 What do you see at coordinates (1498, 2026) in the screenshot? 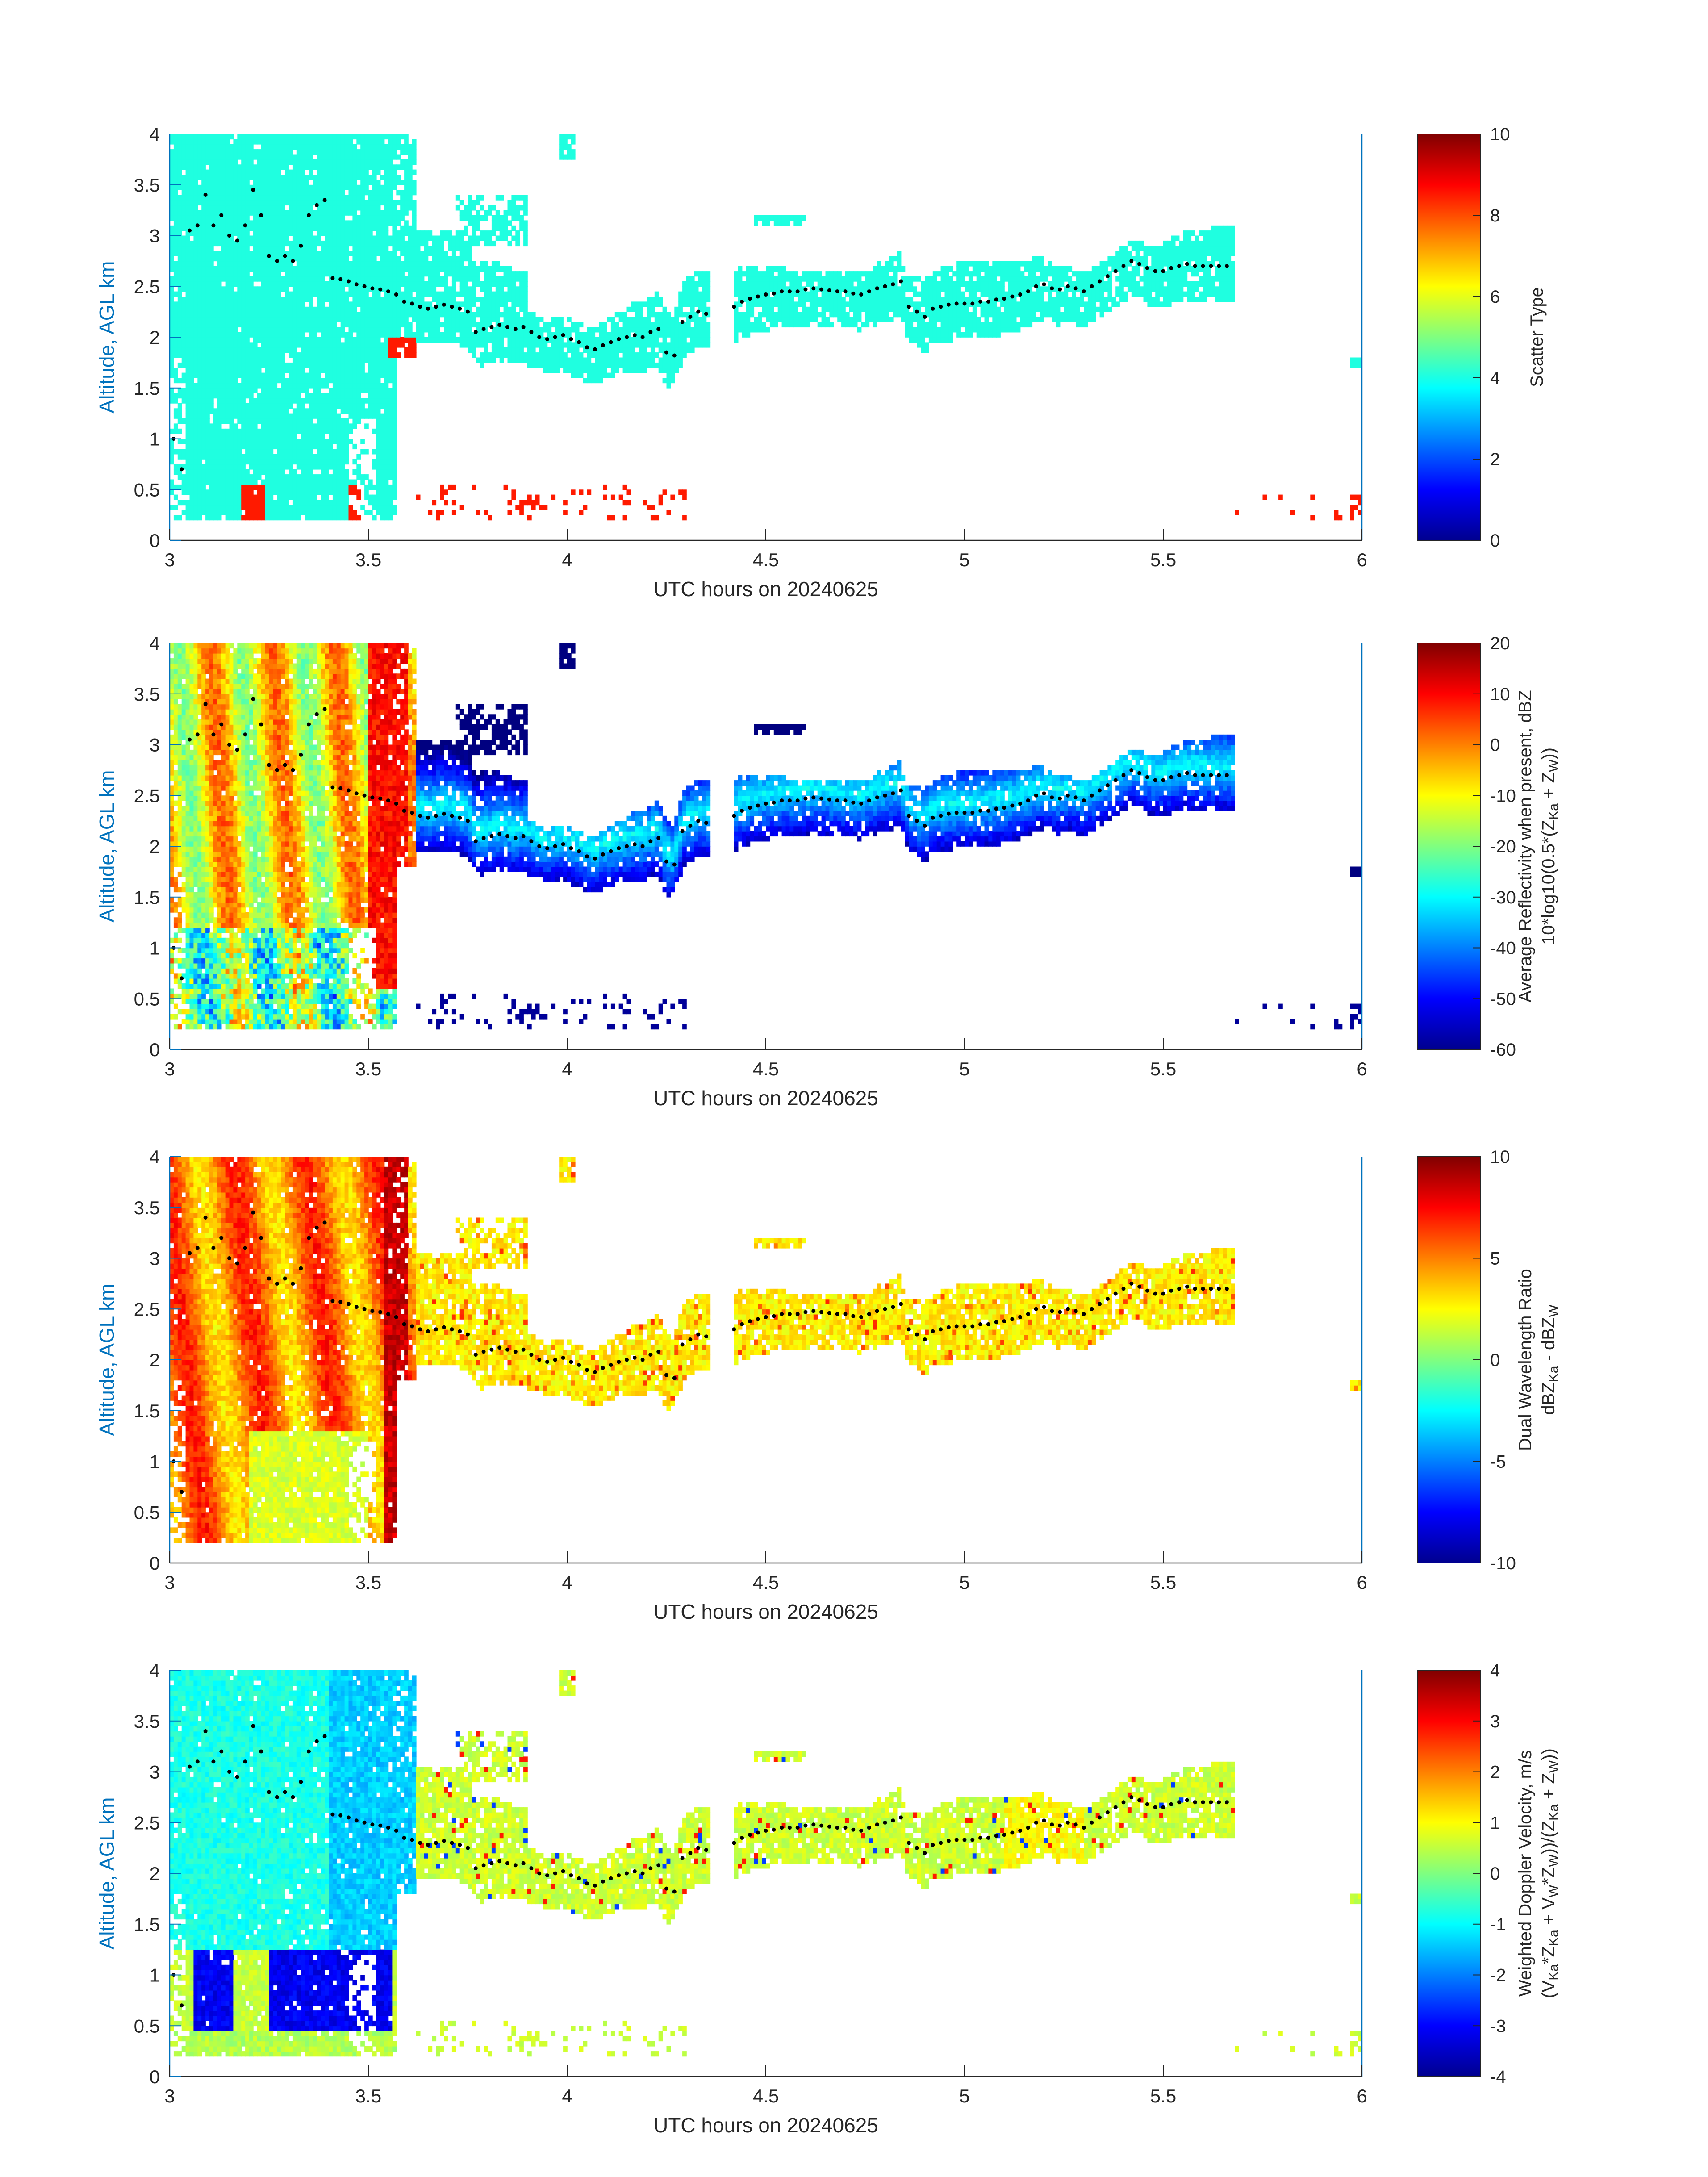
I see `colorbar-tick-label: -3` at bounding box center [1498, 2026].